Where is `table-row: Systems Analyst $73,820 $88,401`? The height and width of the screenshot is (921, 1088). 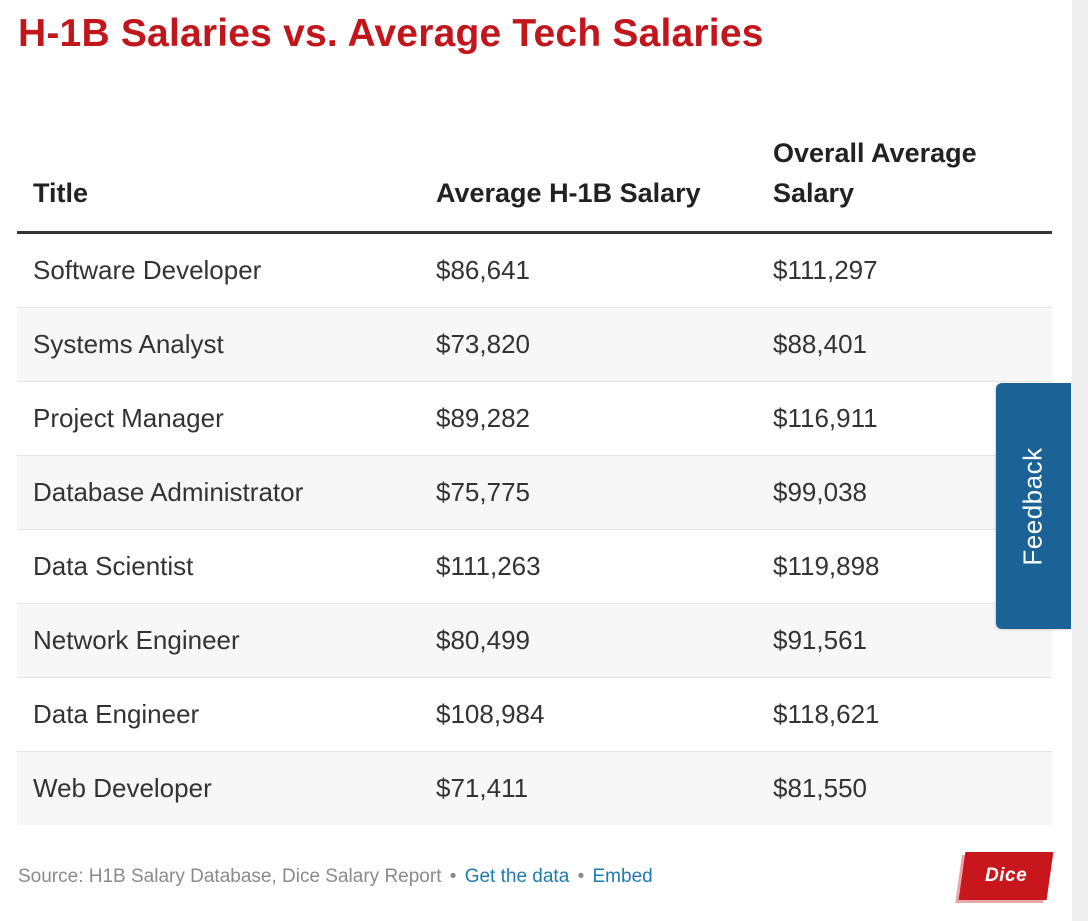
table-row: Systems Analyst $73,820 $88,401 is located at coordinates (534, 344).